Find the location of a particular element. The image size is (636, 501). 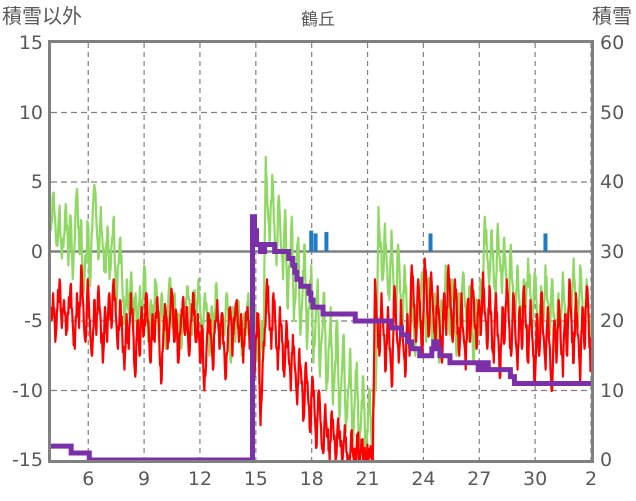

x-axis-tick-label: 24 is located at coordinates (423, 479).